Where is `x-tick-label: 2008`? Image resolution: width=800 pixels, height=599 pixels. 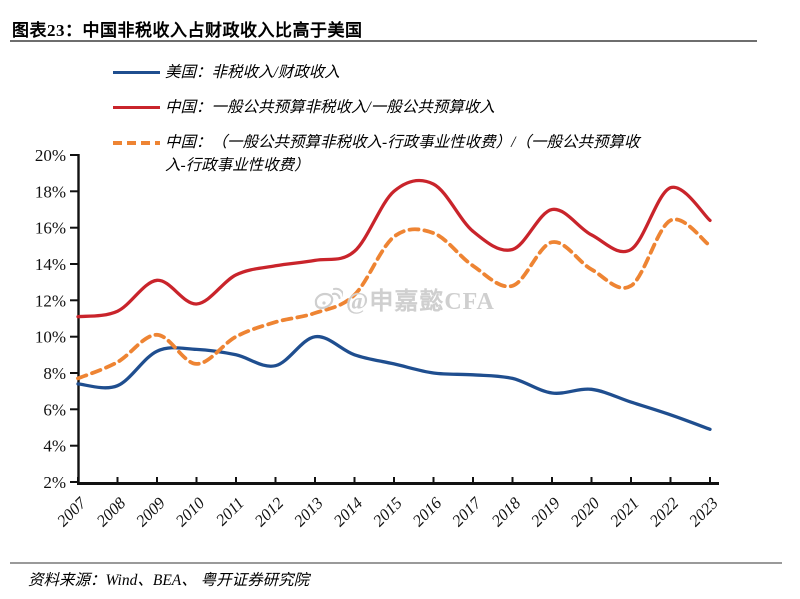
x-tick-label: 2008 is located at coordinates (111, 511).